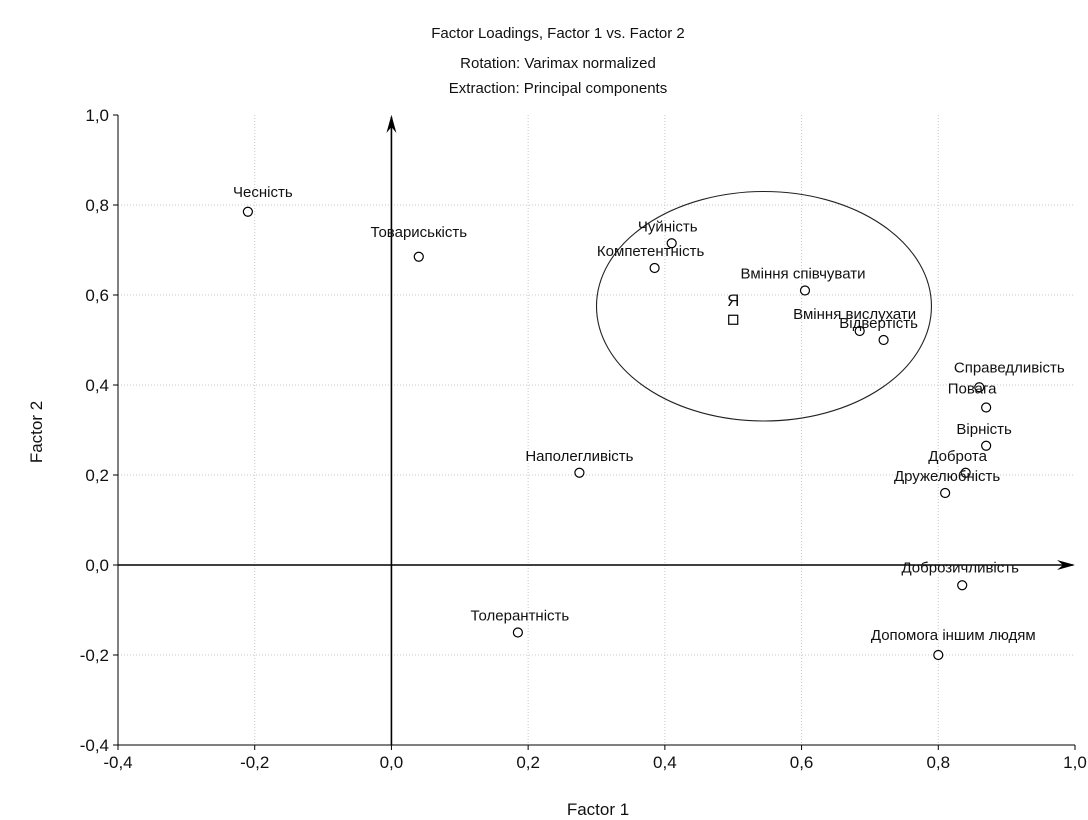  Describe the element at coordinates (733, 319) in the screenshot. I see `self-marker` at that location.